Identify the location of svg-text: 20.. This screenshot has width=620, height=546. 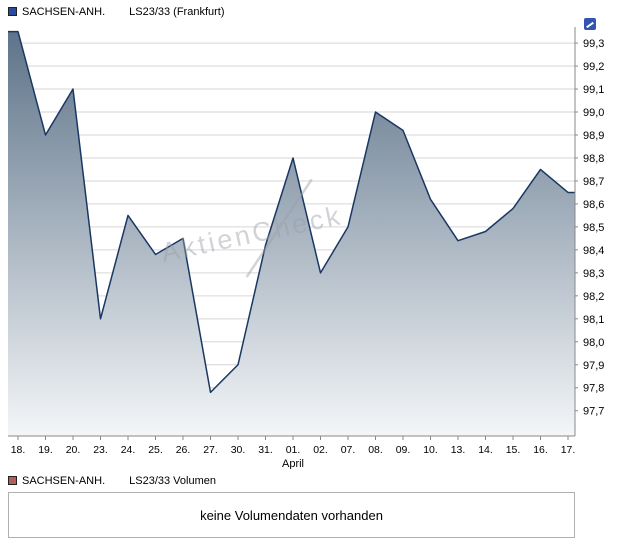
(73, 450).